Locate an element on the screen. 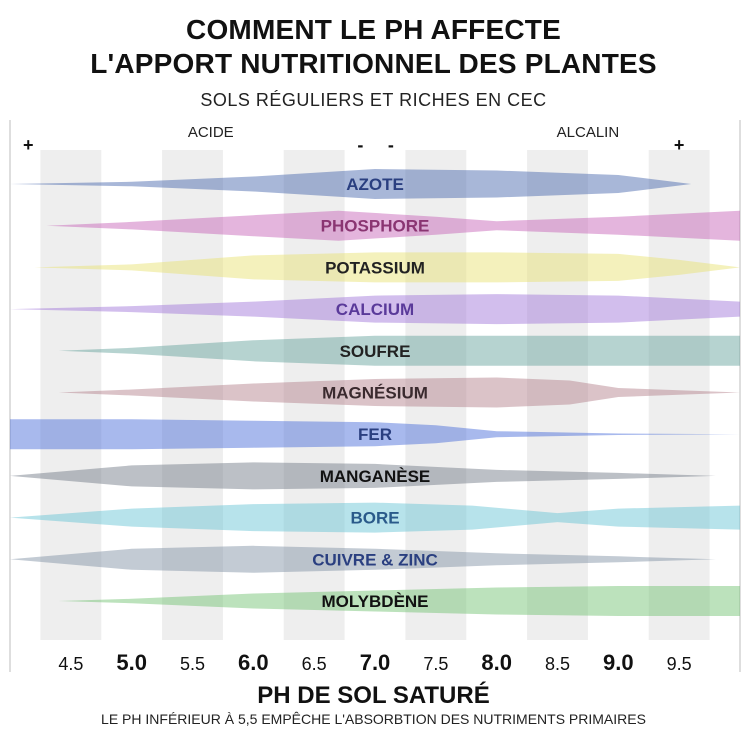 The height and width of the screenshot is (750, 747). x-tick-label: 6.0 is located at coordinates (253, 662).